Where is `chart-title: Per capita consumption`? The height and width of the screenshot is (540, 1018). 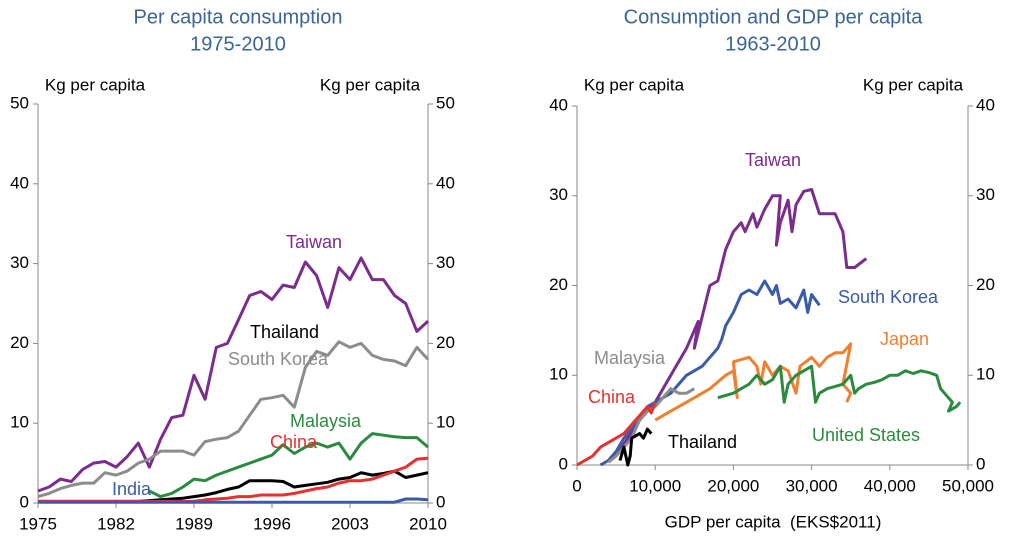
chart-title: Per capita consumption is located at coordinates (237, 17).